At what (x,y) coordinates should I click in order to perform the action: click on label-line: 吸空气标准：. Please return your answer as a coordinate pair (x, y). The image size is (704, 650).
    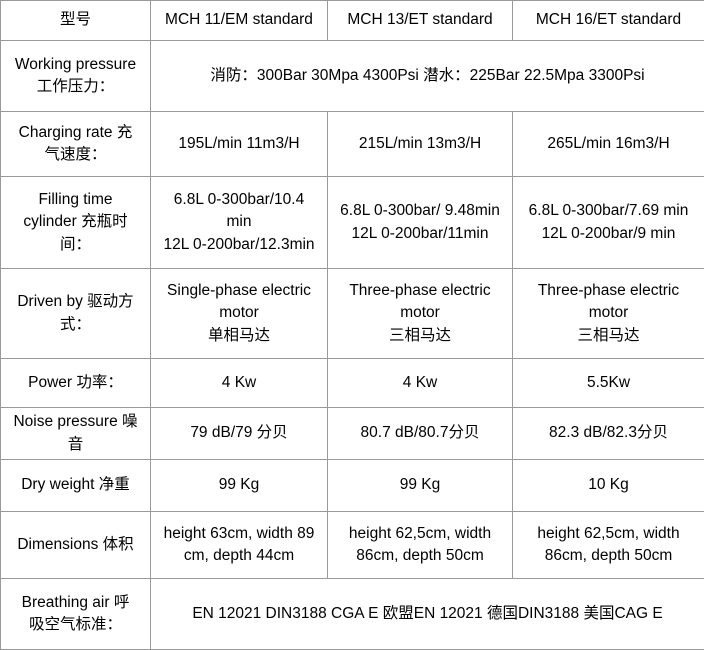
    Looking at the image, I should click on (75, 625).